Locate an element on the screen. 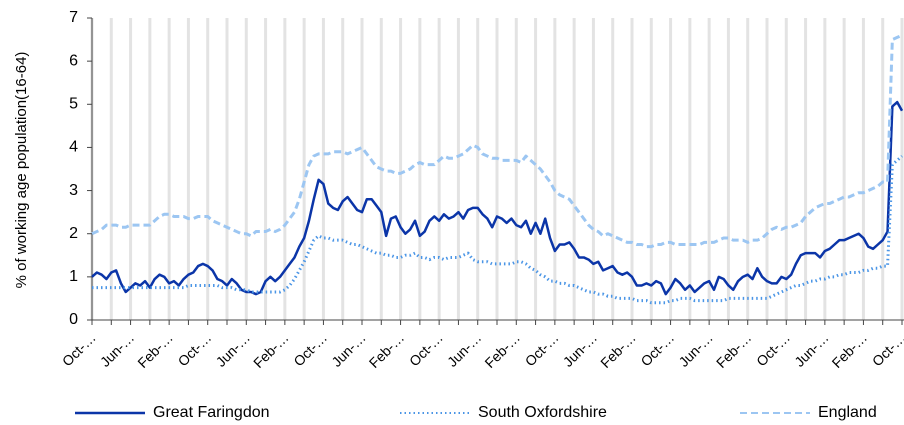 Image resolution: width=904 pixels, height=425 pixels. y-tick-label: 0 is located at coordinates (73, 319).